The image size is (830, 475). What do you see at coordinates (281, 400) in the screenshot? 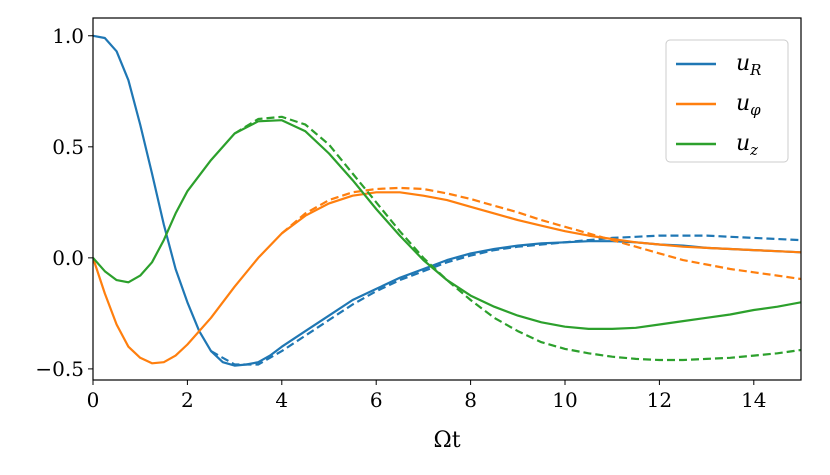
I see `x-tick-label: 4` at bounding box center [281, 400].